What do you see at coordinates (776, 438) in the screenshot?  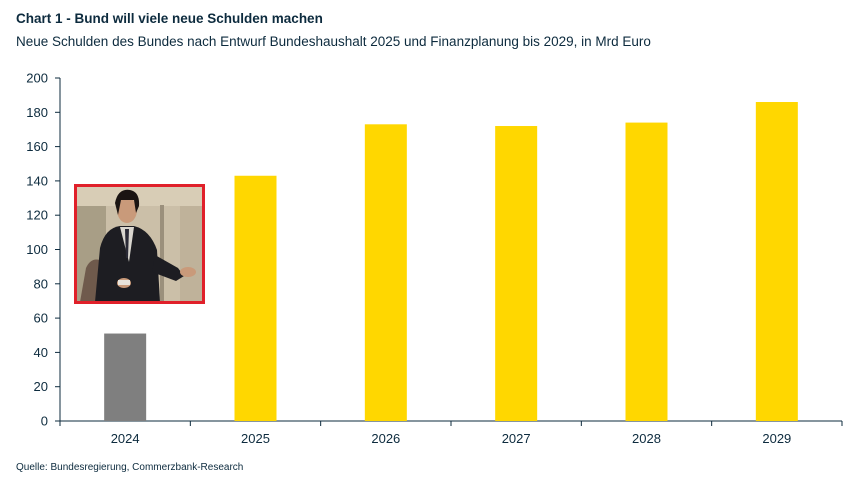 I see `x-tick-label: 2029` at bounding box center [776, 438].